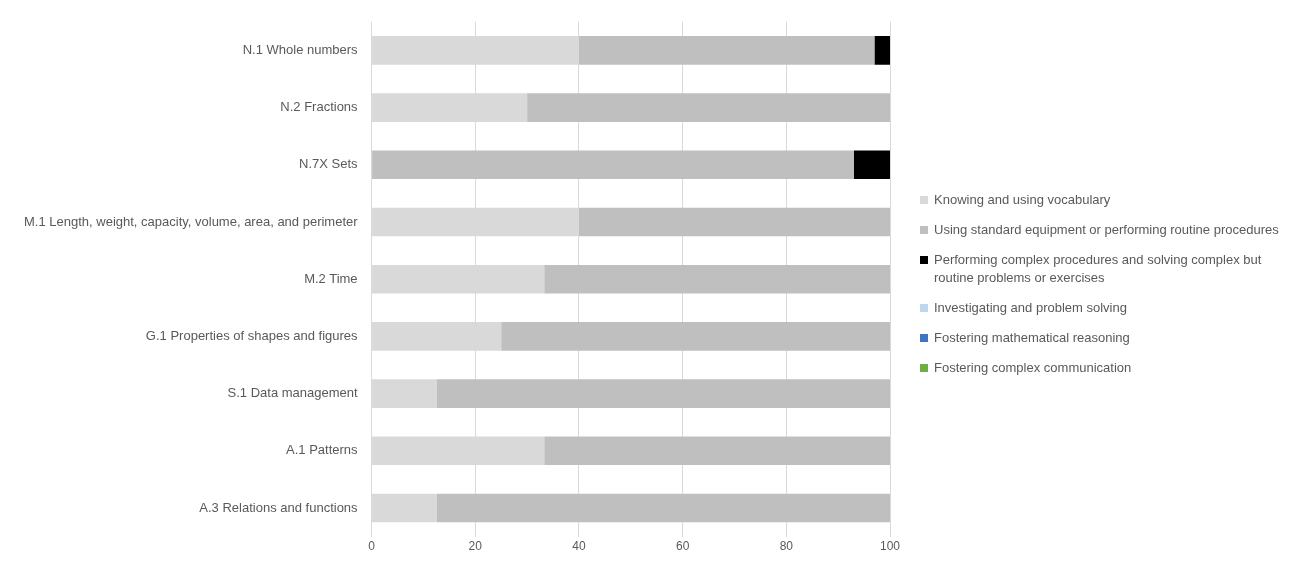 The image size is (1299, 567). Describe the element at coordinates (475, 546) in the screenshot. I see `x-tick-label: 20` at that location.